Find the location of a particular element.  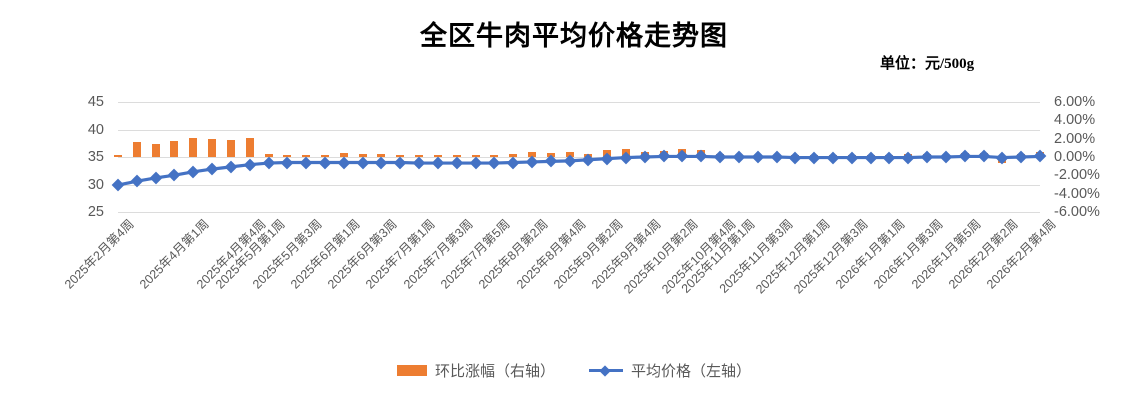

left-axis-tick: 40 is located at coordinates (95, 129).